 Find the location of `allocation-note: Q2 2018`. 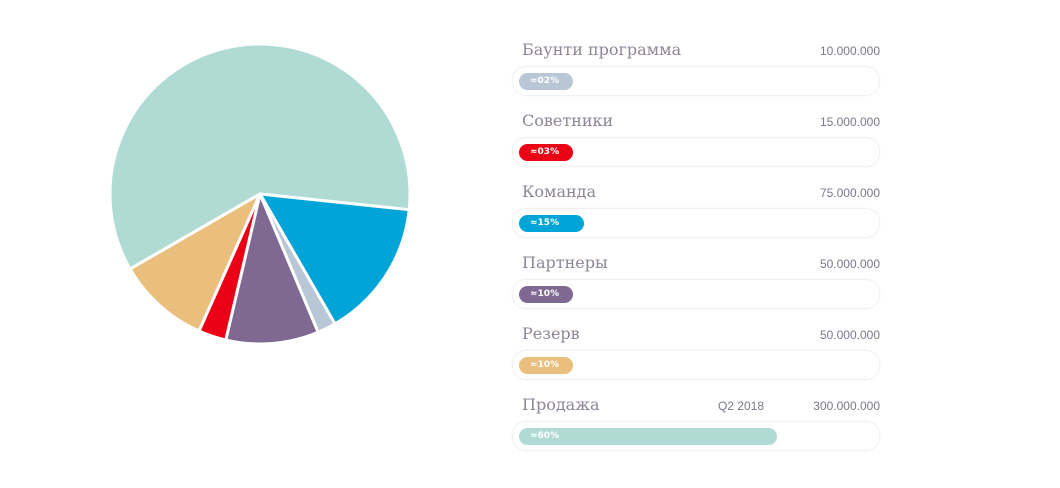

allocation-note: Q2 2018 is located at coordinates (740, 406).